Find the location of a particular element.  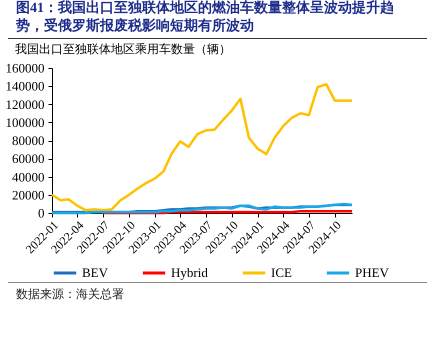

y-tick-label: 120000 is located at coordinates (25, 104).